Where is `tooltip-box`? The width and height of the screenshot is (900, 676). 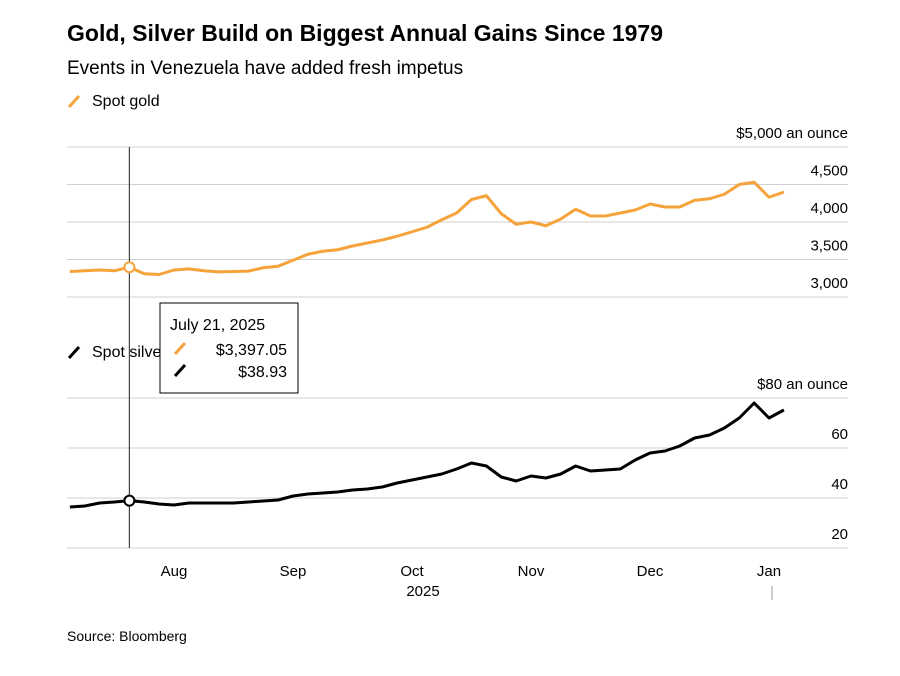 tooltip-box is located at coordinates (229, 348).